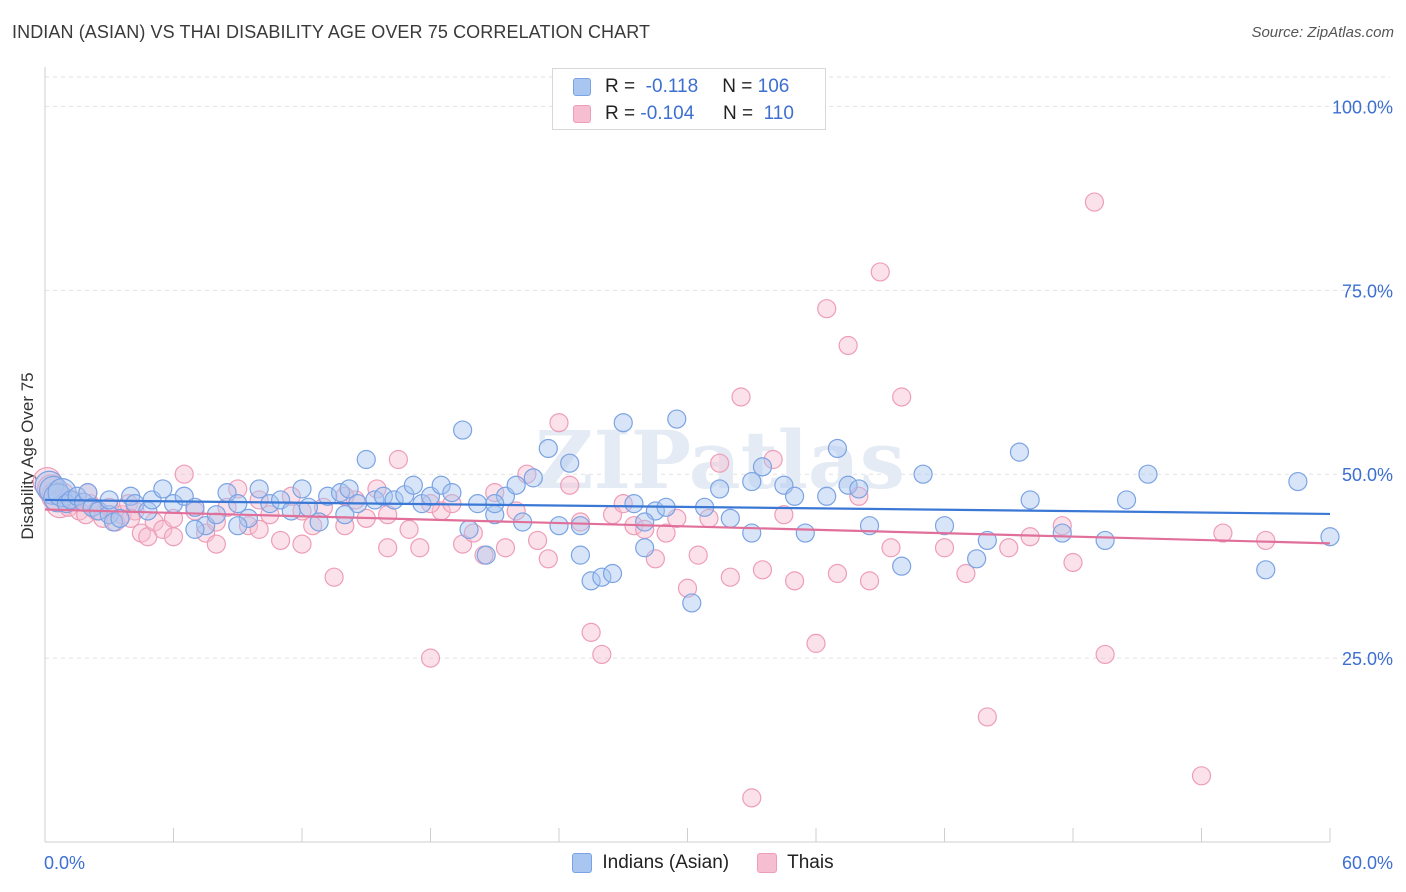 The width and height of the screenshot is (1406, 892). Describe the element at coordinates (1362, 107) in the screenshot. I see `y-tick-label: 100.0%` at that location.